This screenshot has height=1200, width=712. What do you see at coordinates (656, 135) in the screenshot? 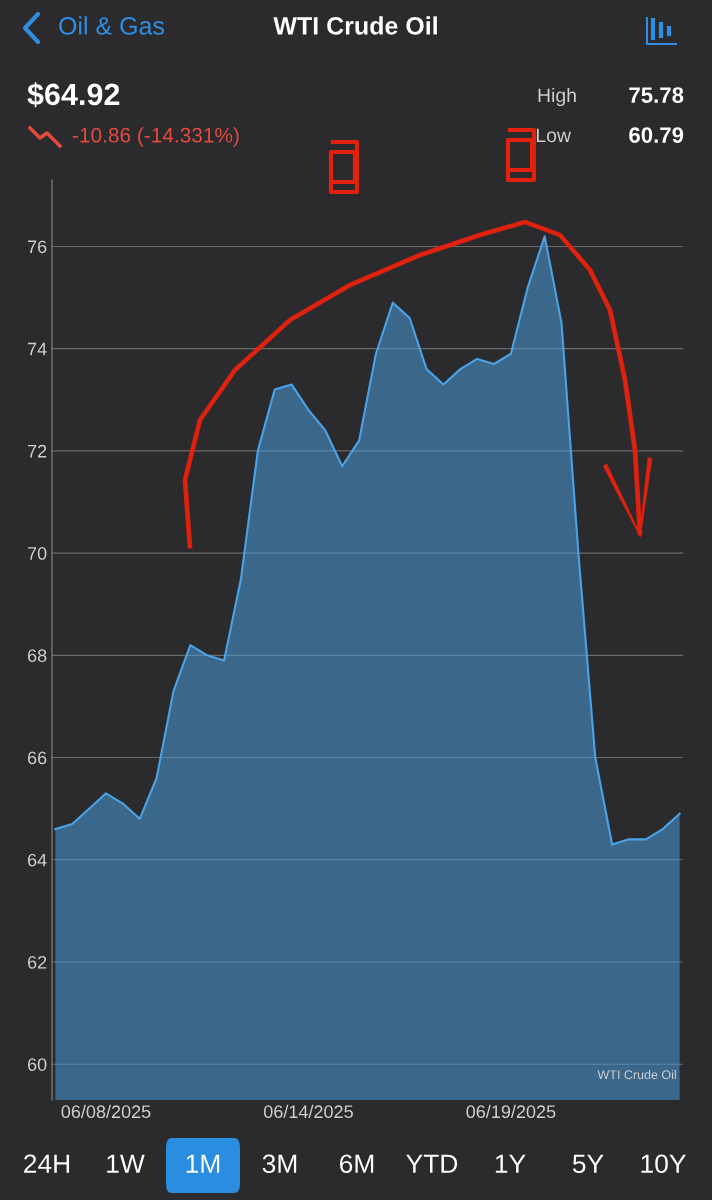
I see `text: 60.79` at bounding box center [656, 135].